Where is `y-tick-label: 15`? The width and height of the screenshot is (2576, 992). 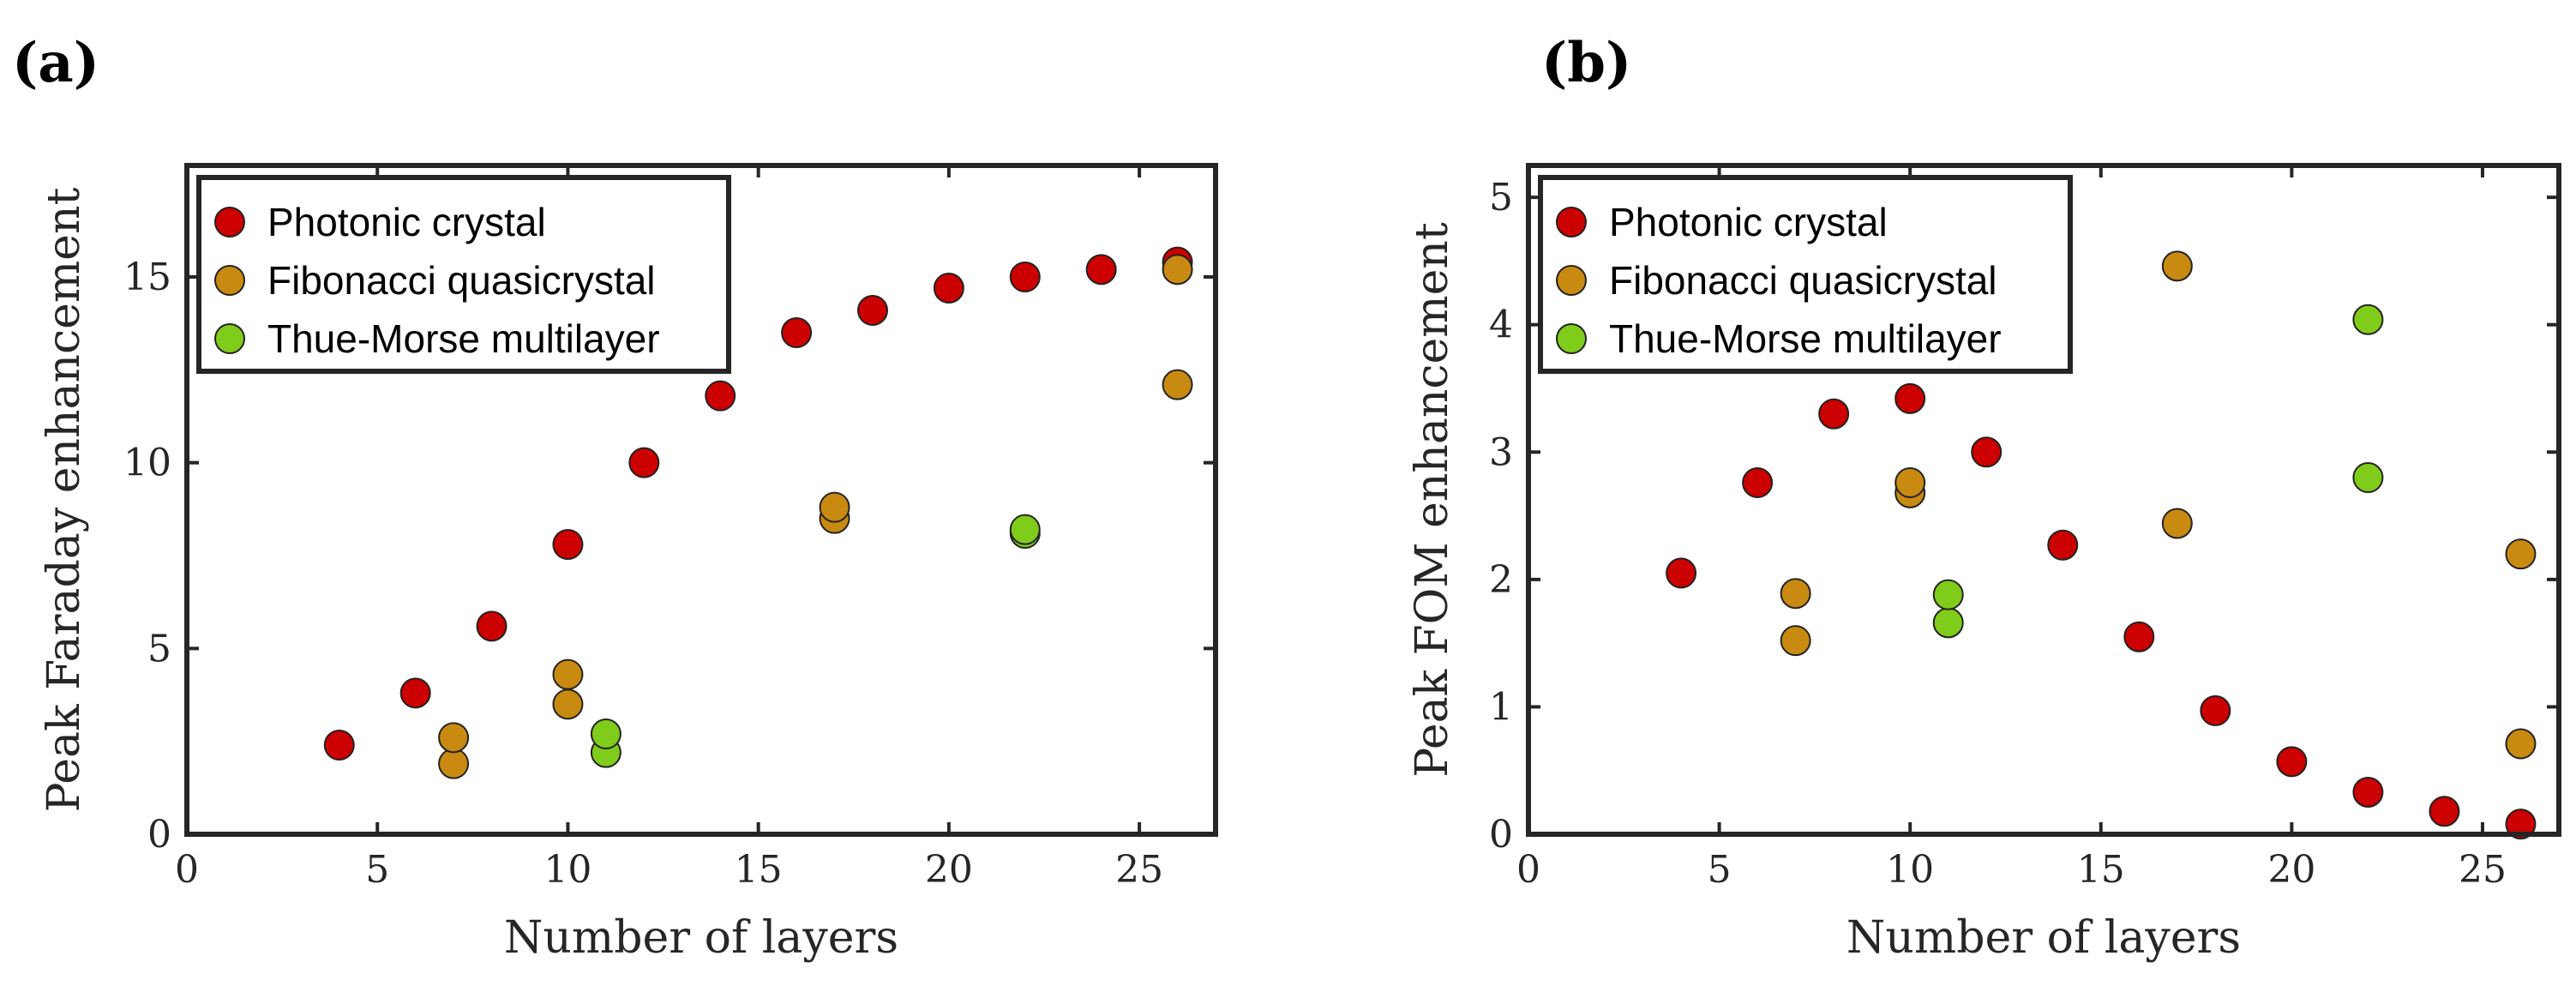 y-tick-label: 15 is located at coordinates (147, 277).